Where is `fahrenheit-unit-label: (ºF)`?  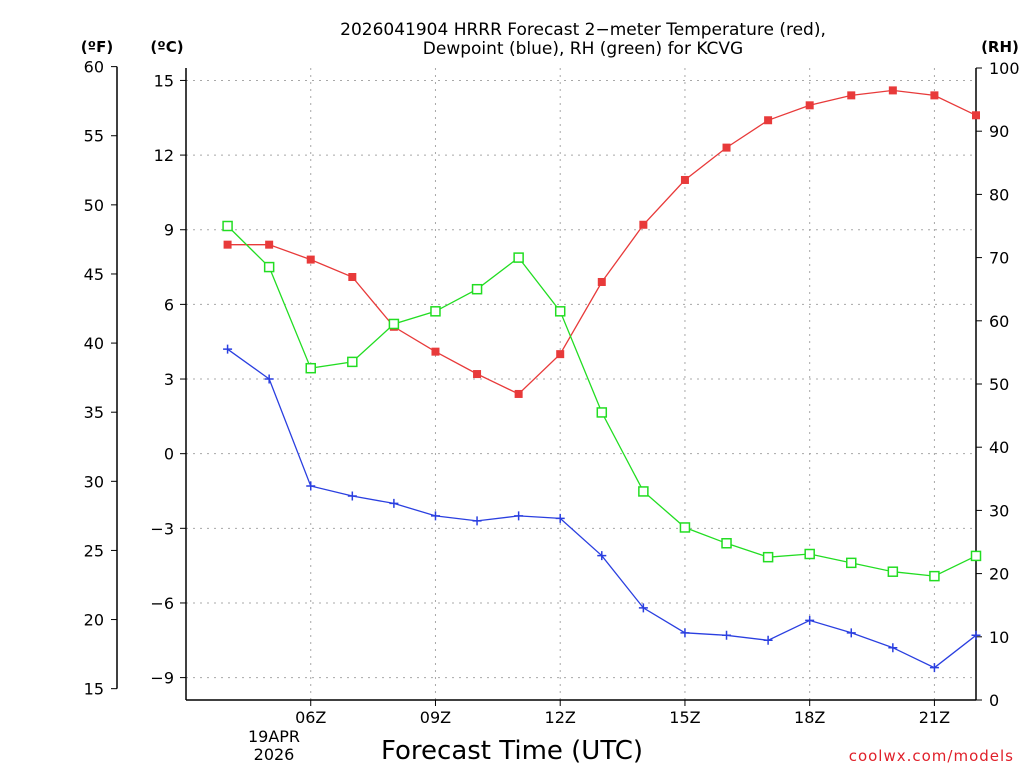 fahrenheit-unit-label: (ºF) is located at coordinates (97, 47).